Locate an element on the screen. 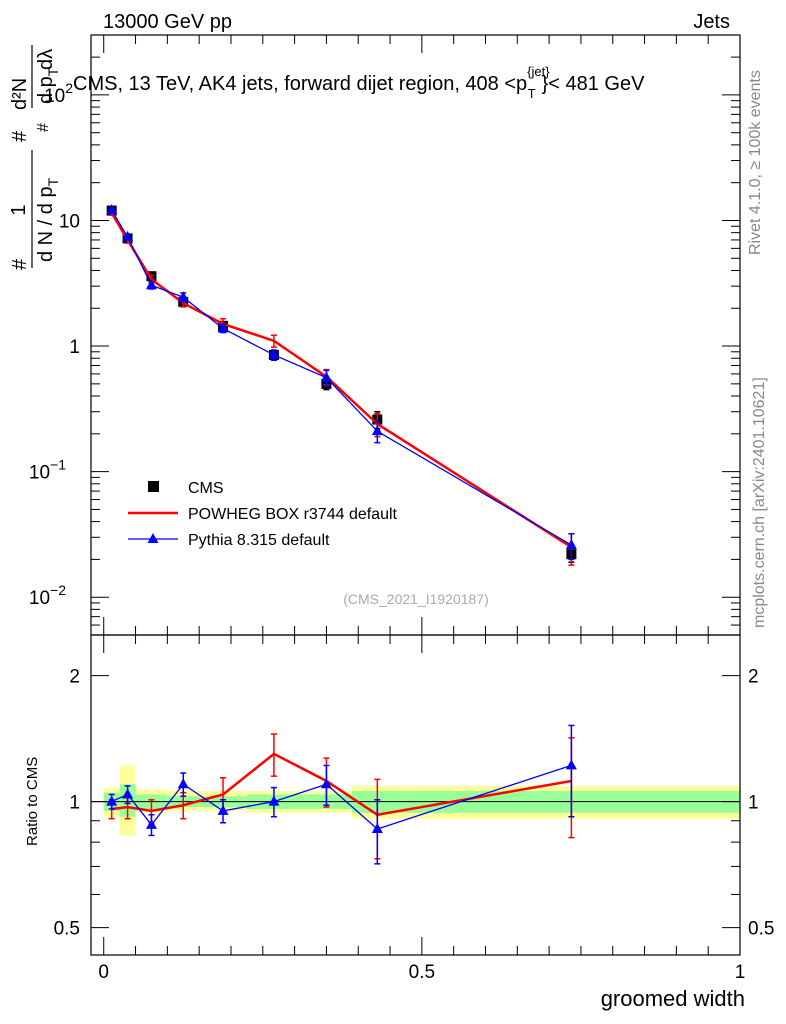 The width and height of the screenshot is (786, 1024). ylabel-hash-2: # is located at coordinates (20, 136).